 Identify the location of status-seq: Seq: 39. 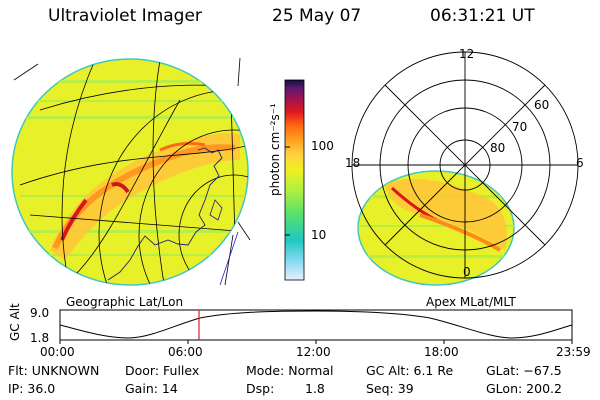
(390, 388).